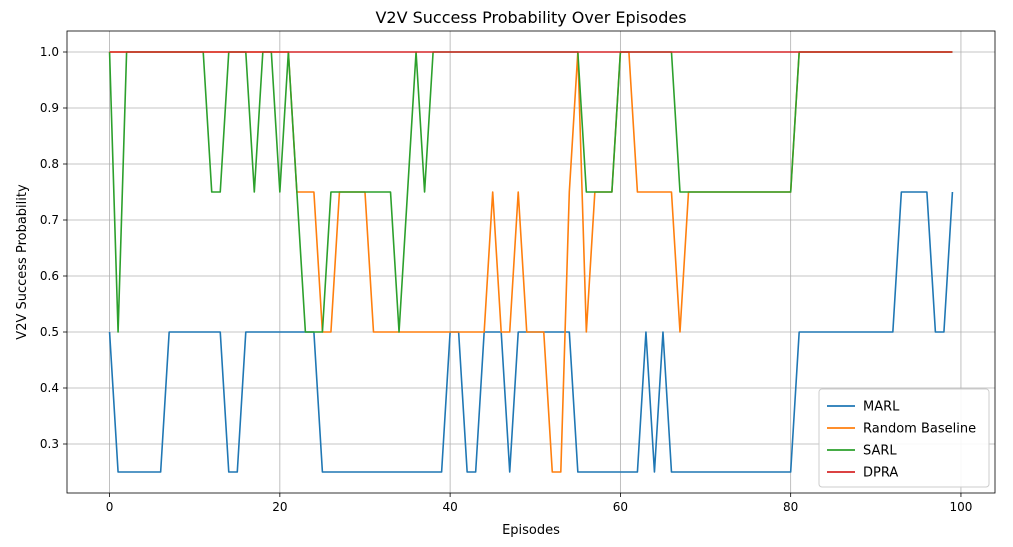 The width and height of the screenshot is (1013, 547). I want to click on y-tick-label: 0.3, so click(49, 444).